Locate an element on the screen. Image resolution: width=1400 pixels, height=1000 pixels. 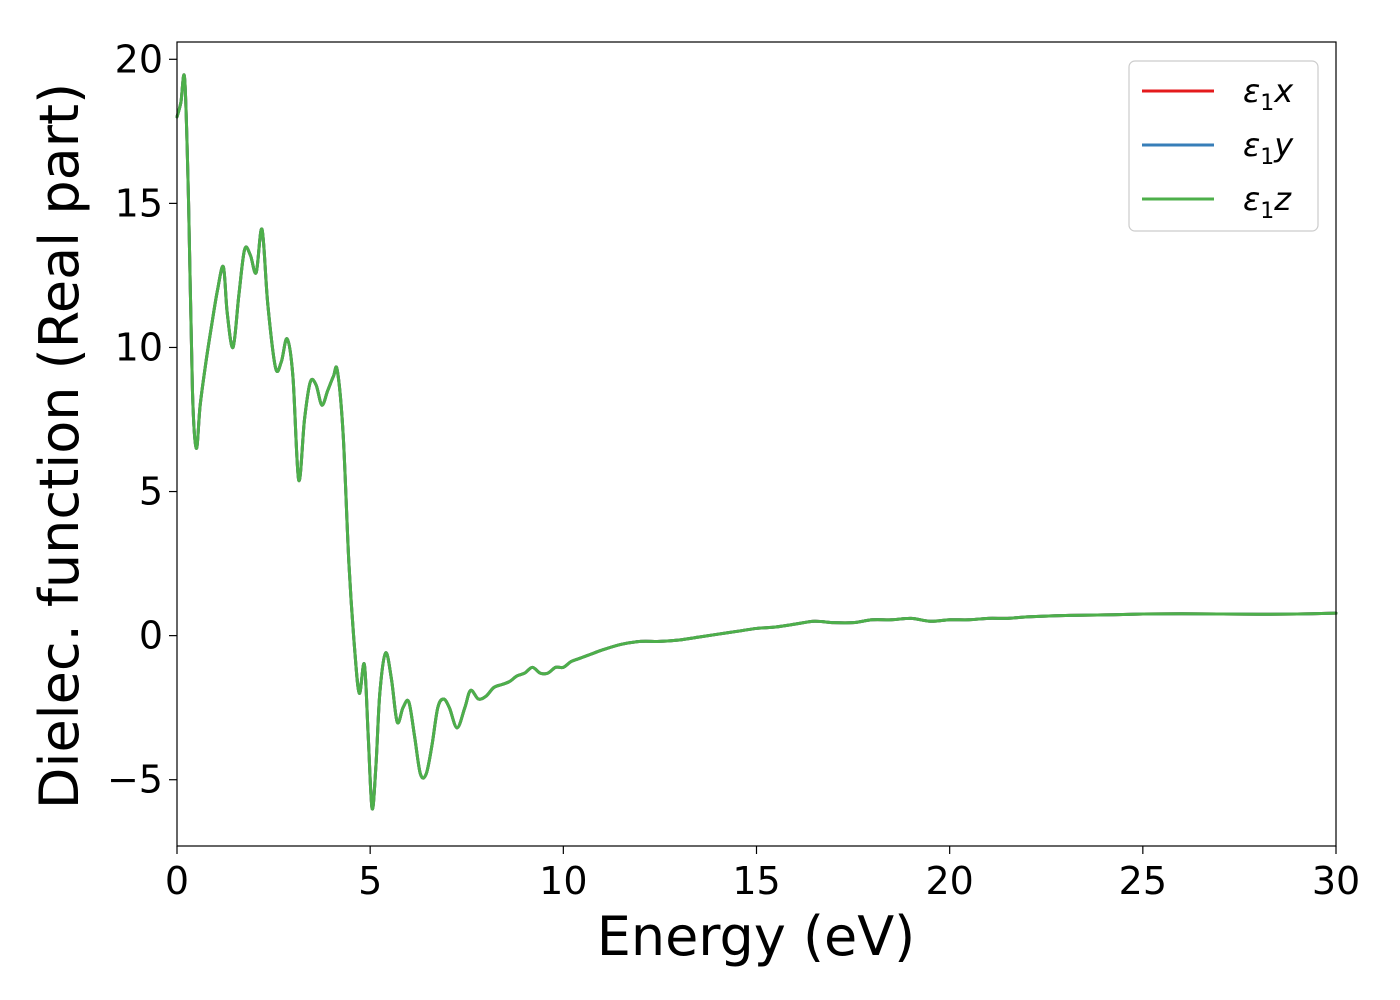
y-tick-label: 0 is located at coordinates (151, 636).